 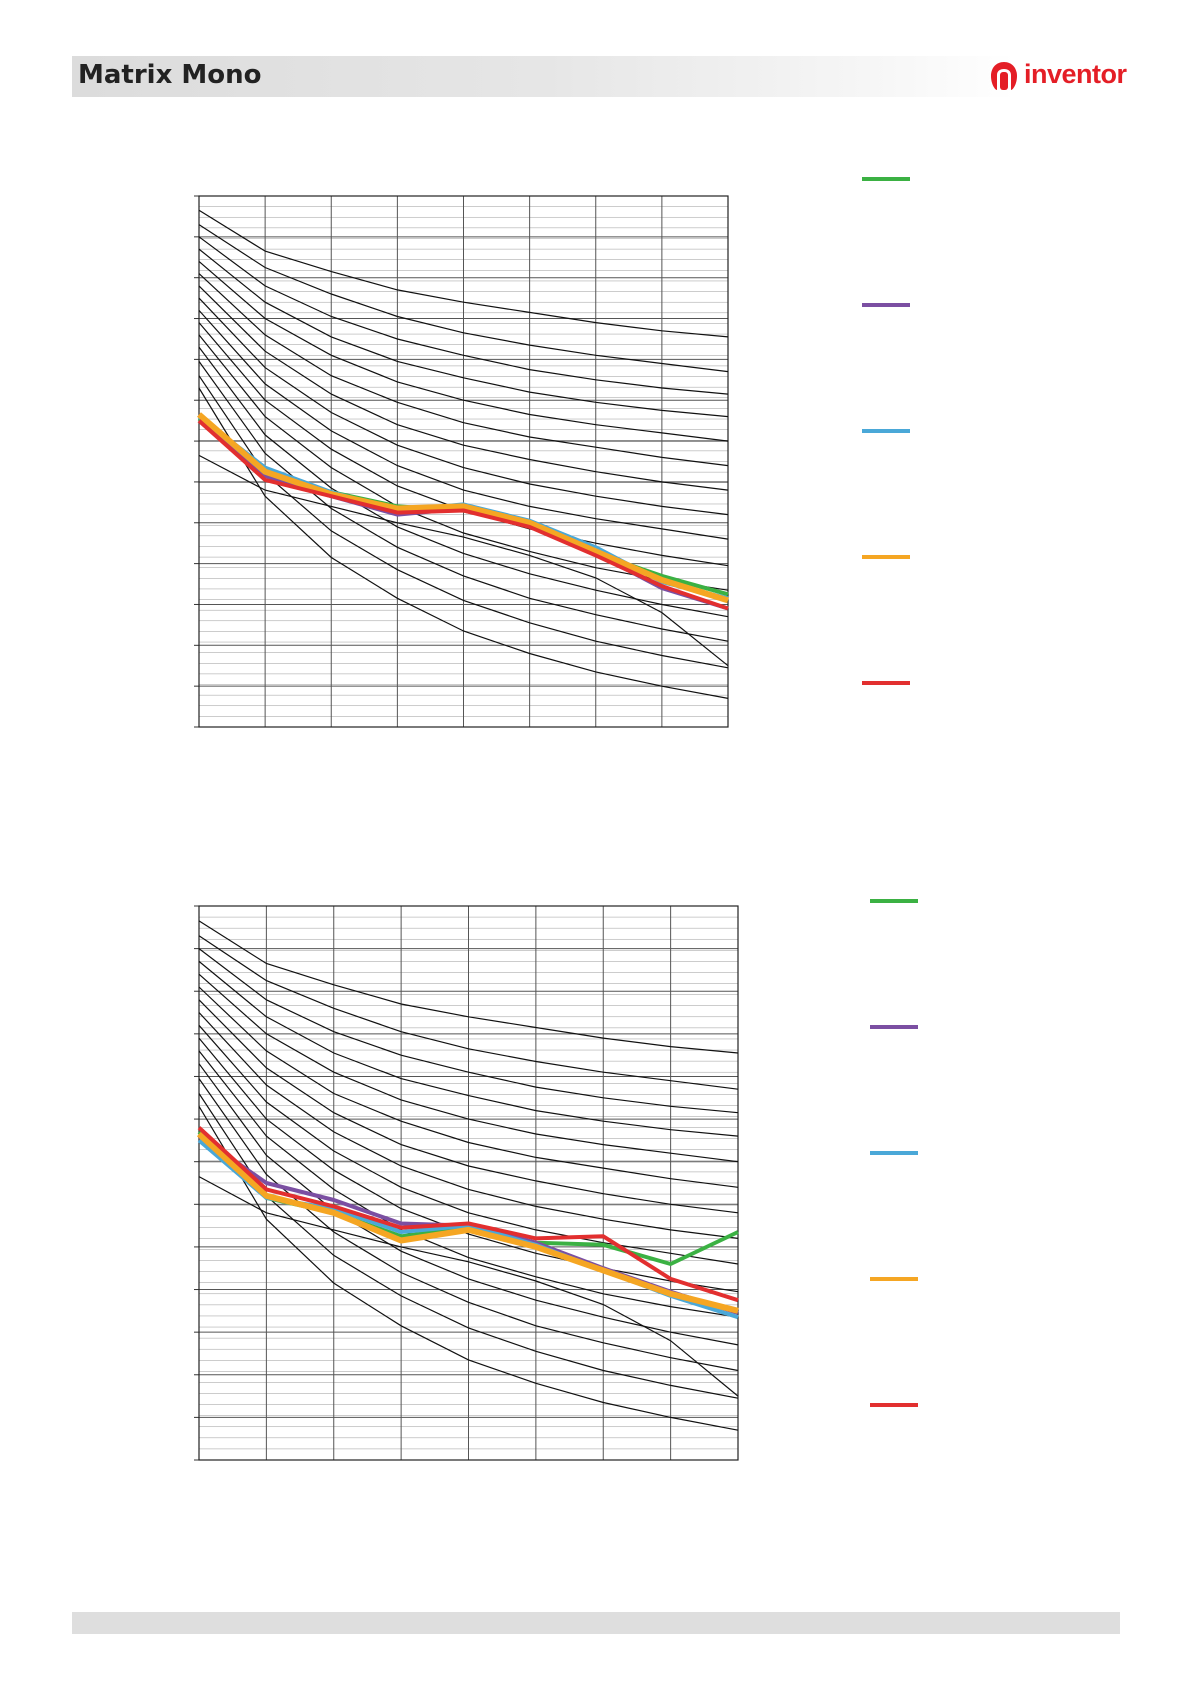 What do you see at coordinates (170, 75) in the screenshot?
I see `page-title: Matrix Mono` at bounding box center [170, 75].